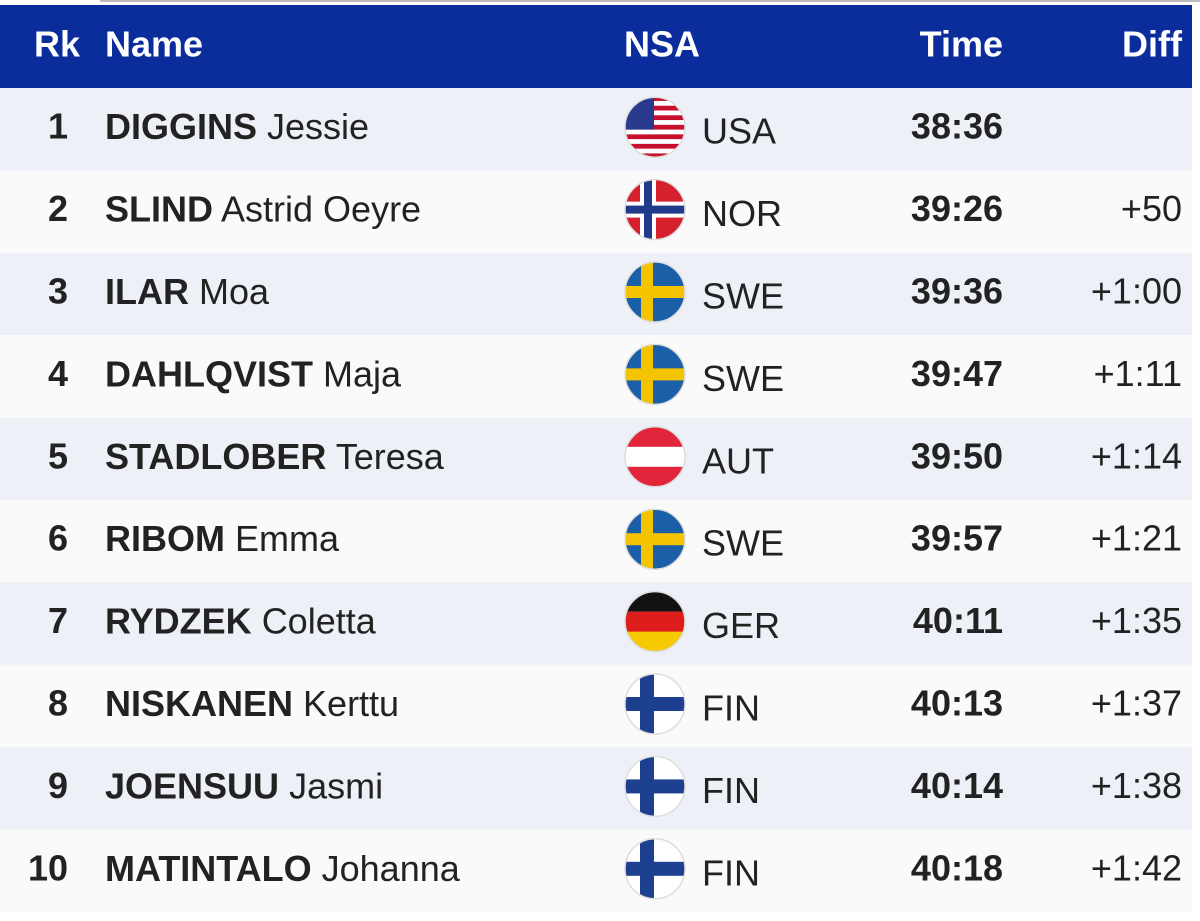 This screenshot has width=1200, height=921. I want to click on athlete-name: RYDZEK Coletta, so click(241, 620).